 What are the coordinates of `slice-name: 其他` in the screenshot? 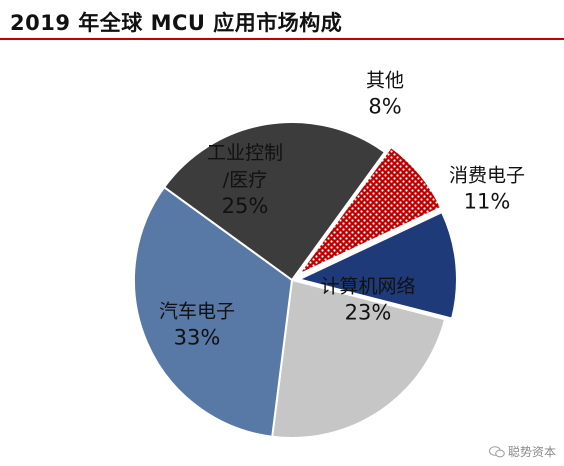 It's located at (385, 81).